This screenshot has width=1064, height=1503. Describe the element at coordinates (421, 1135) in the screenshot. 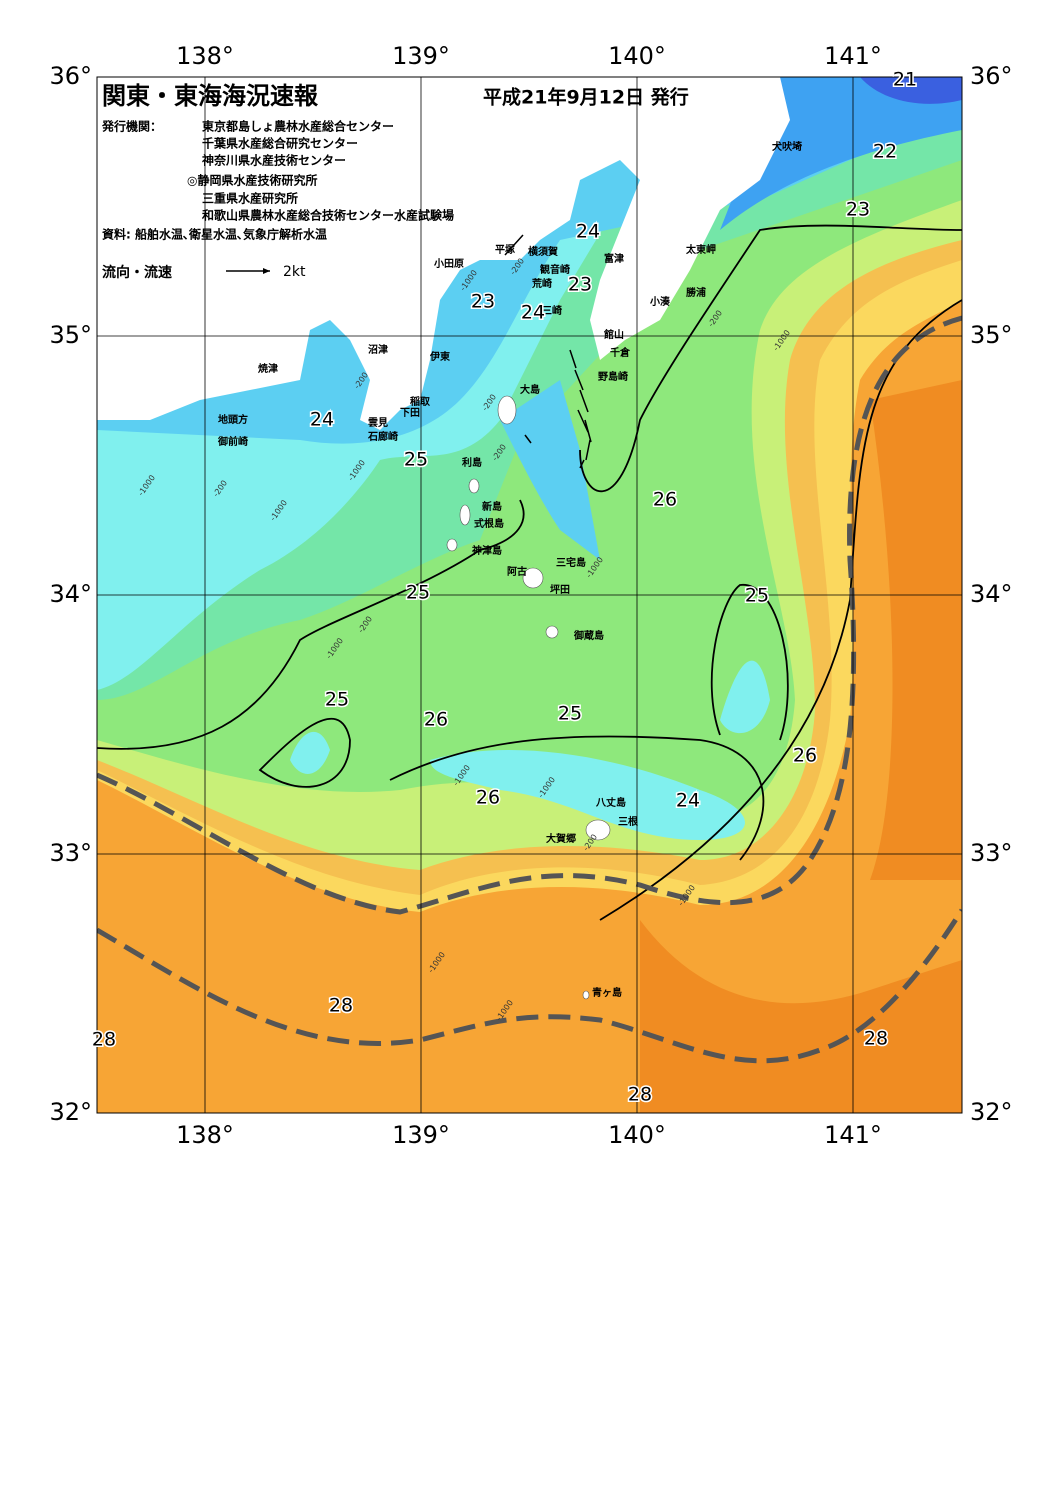

I see `lon-label-bottom: 139°` at that location.